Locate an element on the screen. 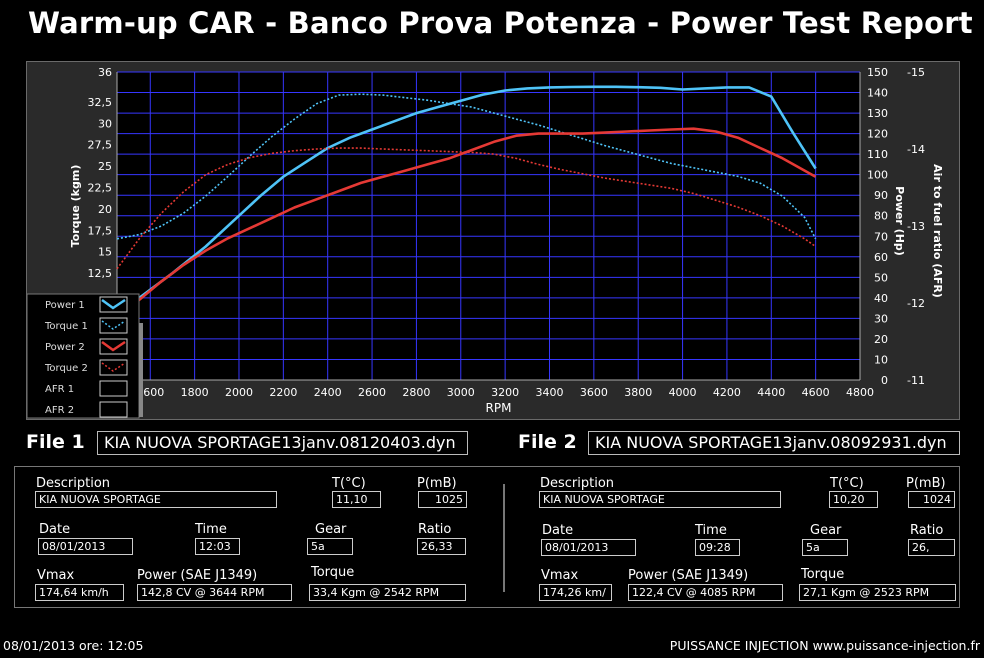 The image size is (984, 658). x-tick-label: 3800 is located at coordinates (638, 392).